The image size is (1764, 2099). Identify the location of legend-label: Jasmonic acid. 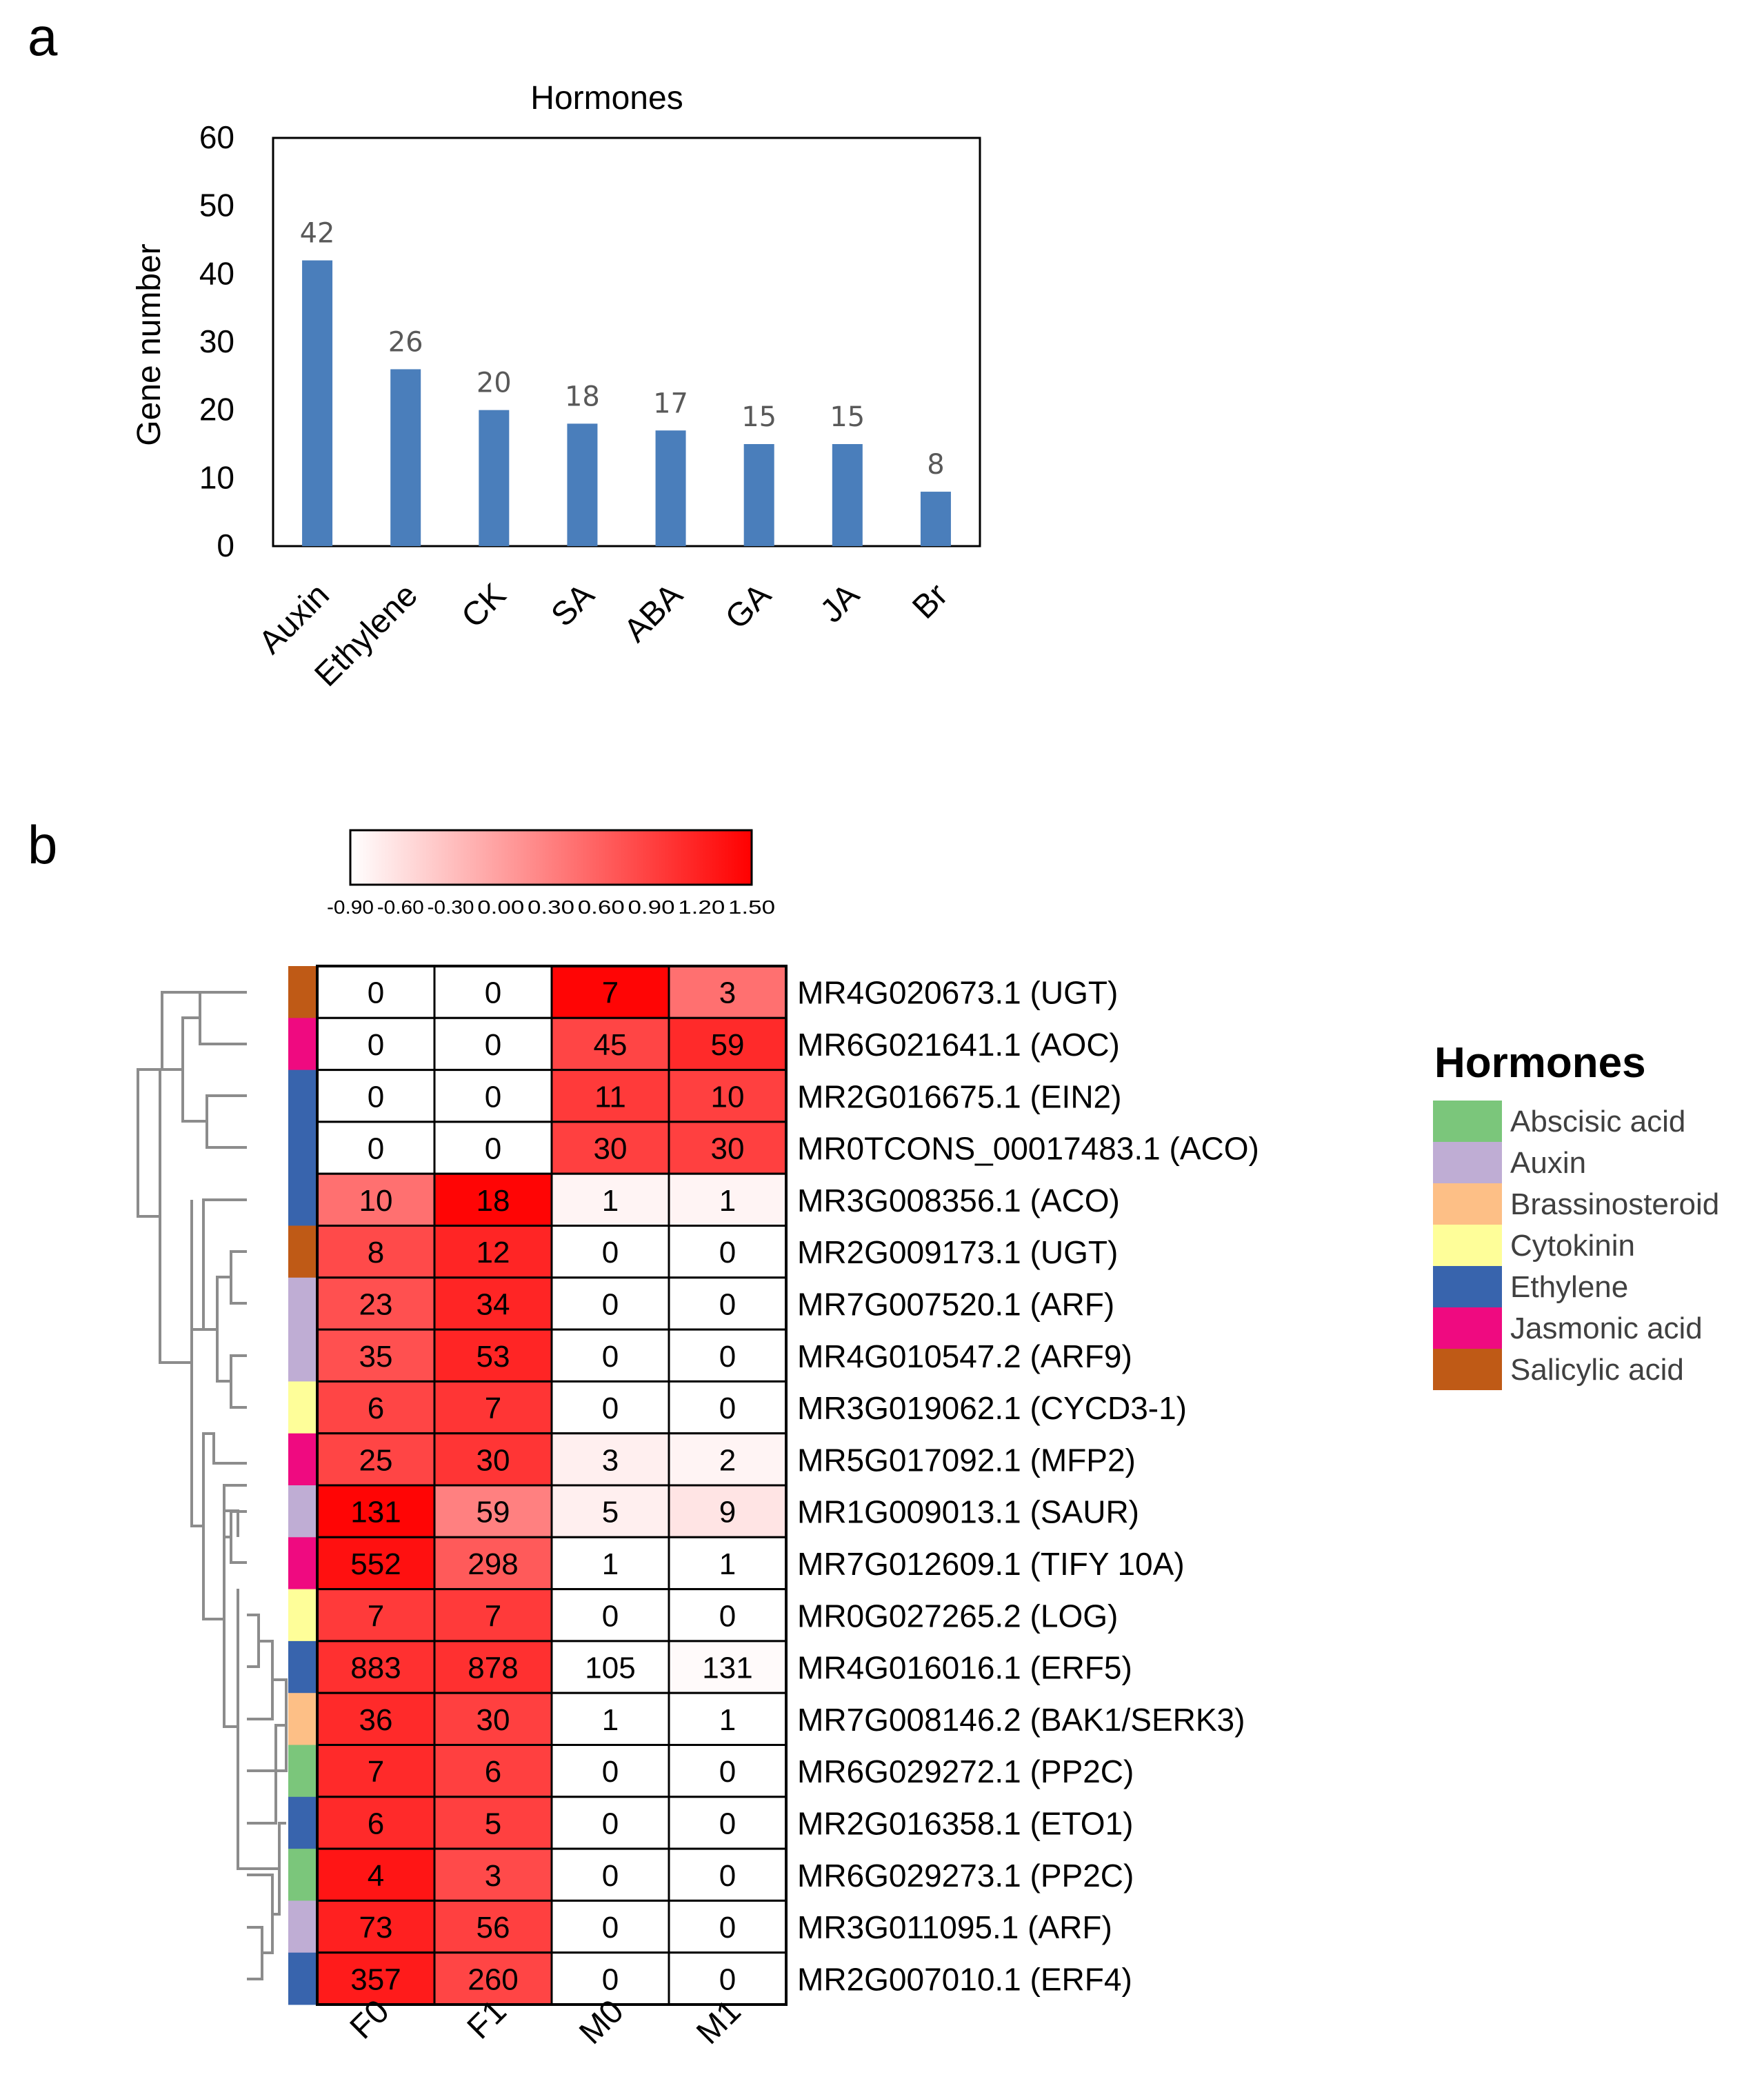
(1606, 1329).